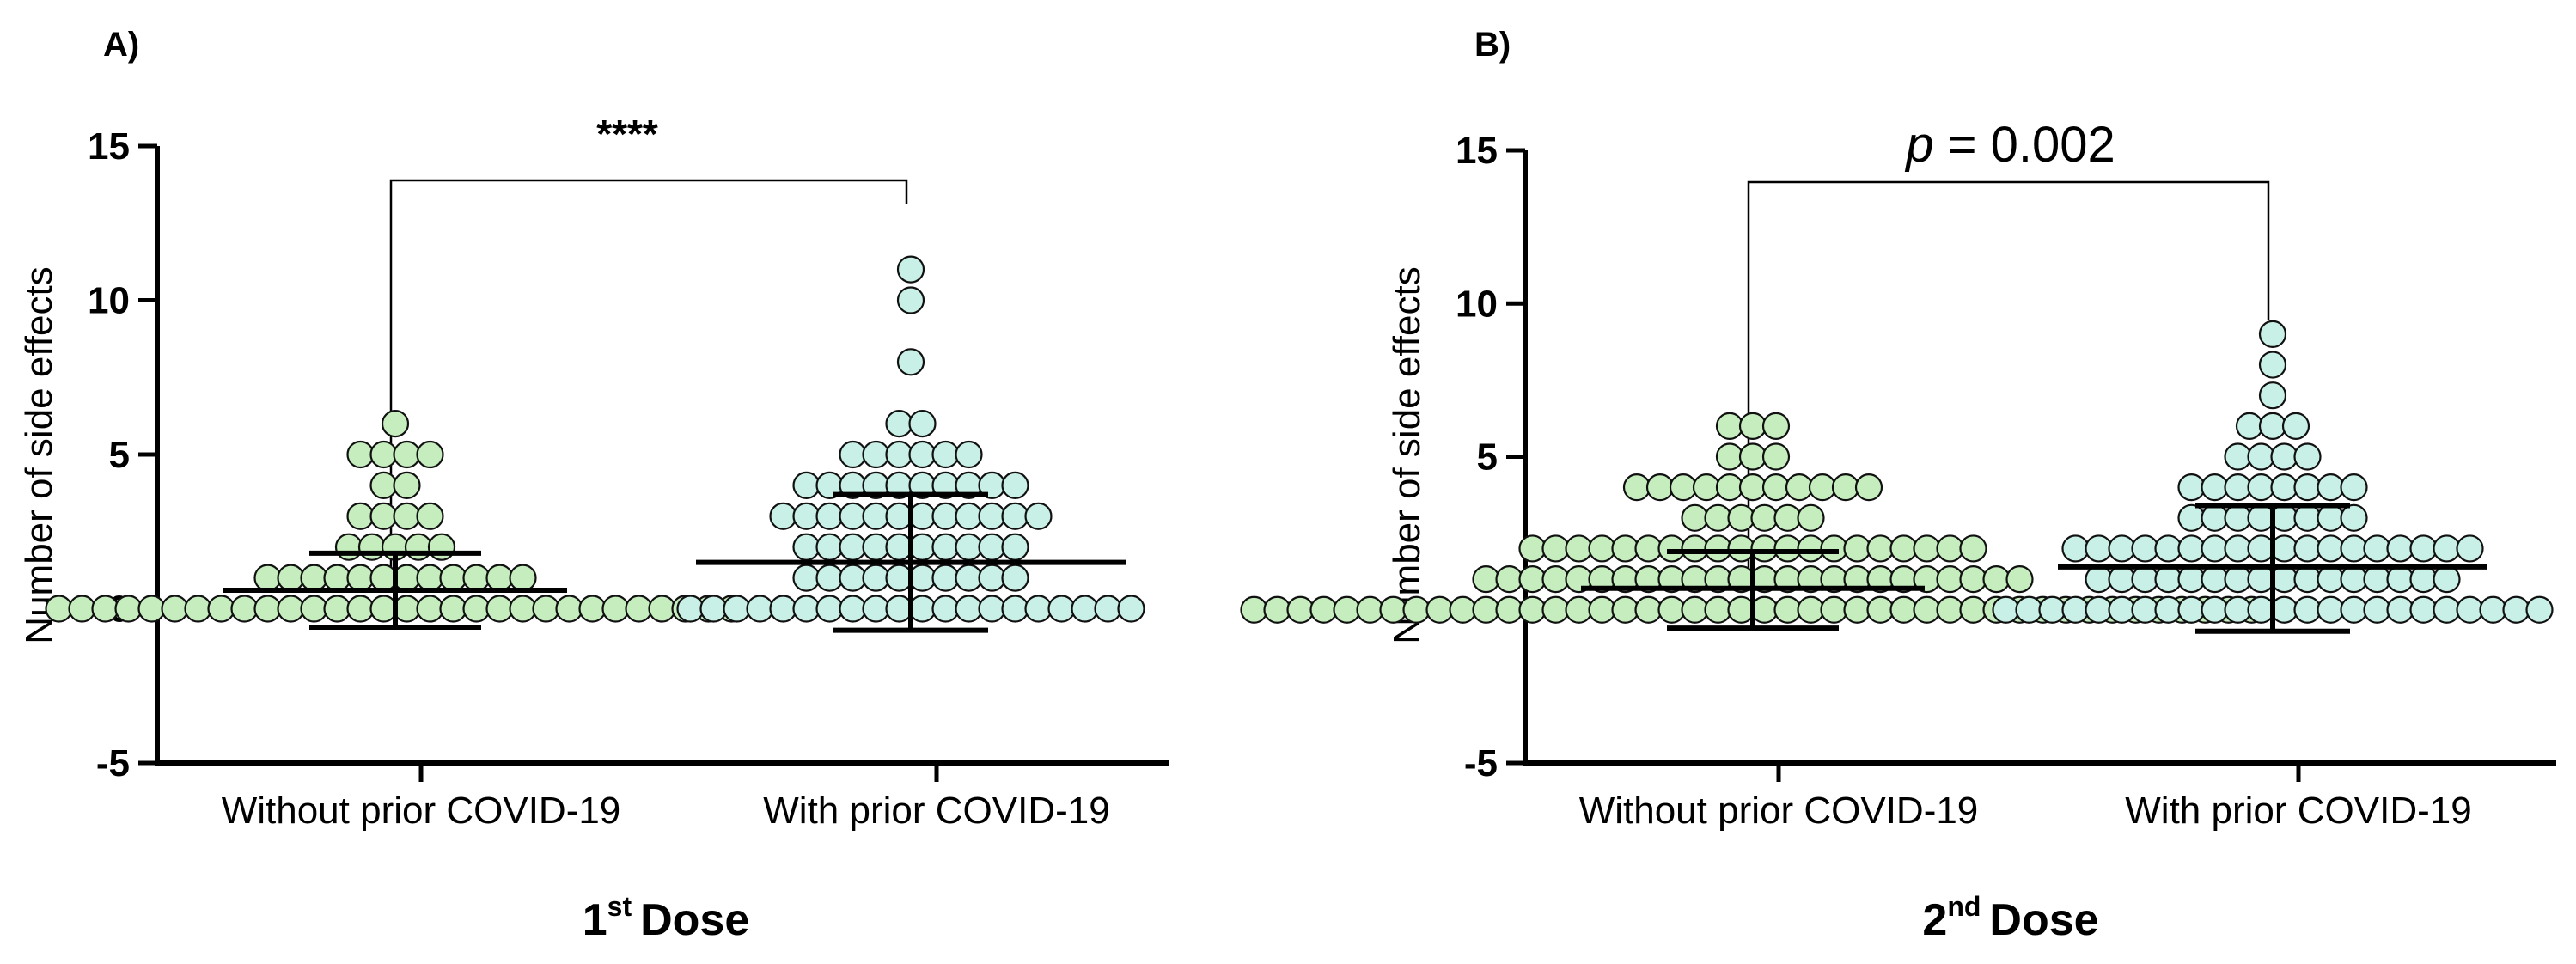  What do you see at coordinates (421, 811) in the screenshot?
I see `panel-a-x-tick-label: Without prior COVID-19` at bounding box center [421, 811].